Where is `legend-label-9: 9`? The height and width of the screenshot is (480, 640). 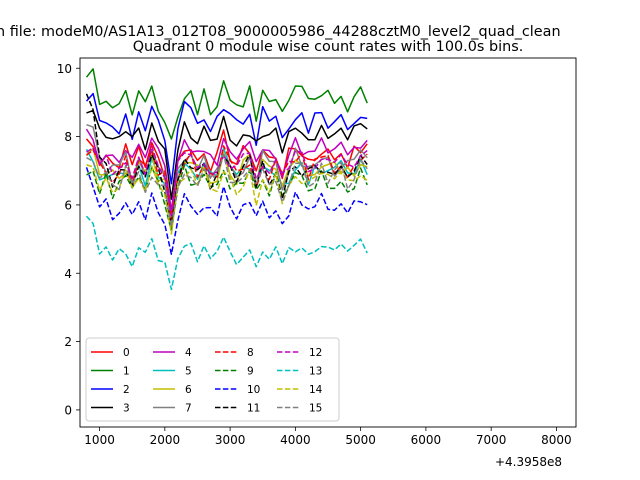
legend-label-9: 9 is located at coordinates (250, 372).